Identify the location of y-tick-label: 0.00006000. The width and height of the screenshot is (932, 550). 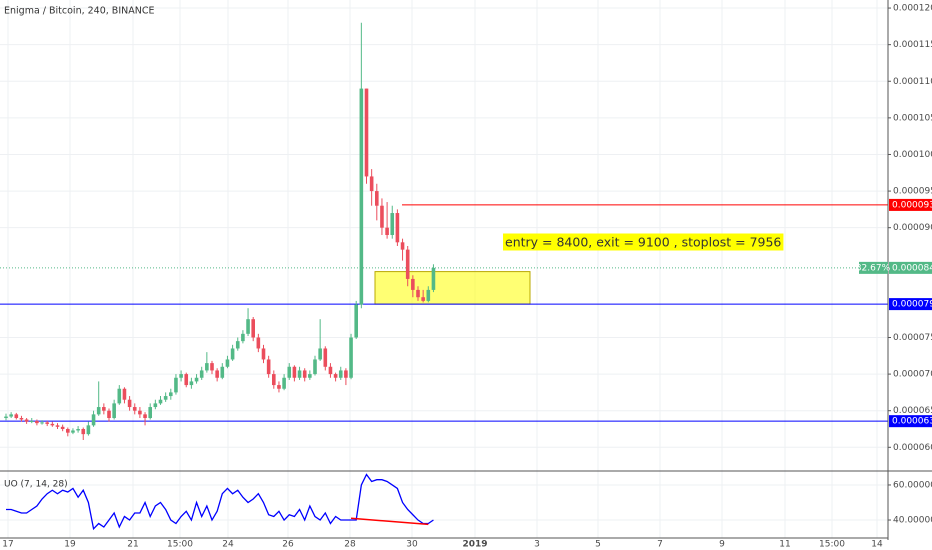
(912, 448).